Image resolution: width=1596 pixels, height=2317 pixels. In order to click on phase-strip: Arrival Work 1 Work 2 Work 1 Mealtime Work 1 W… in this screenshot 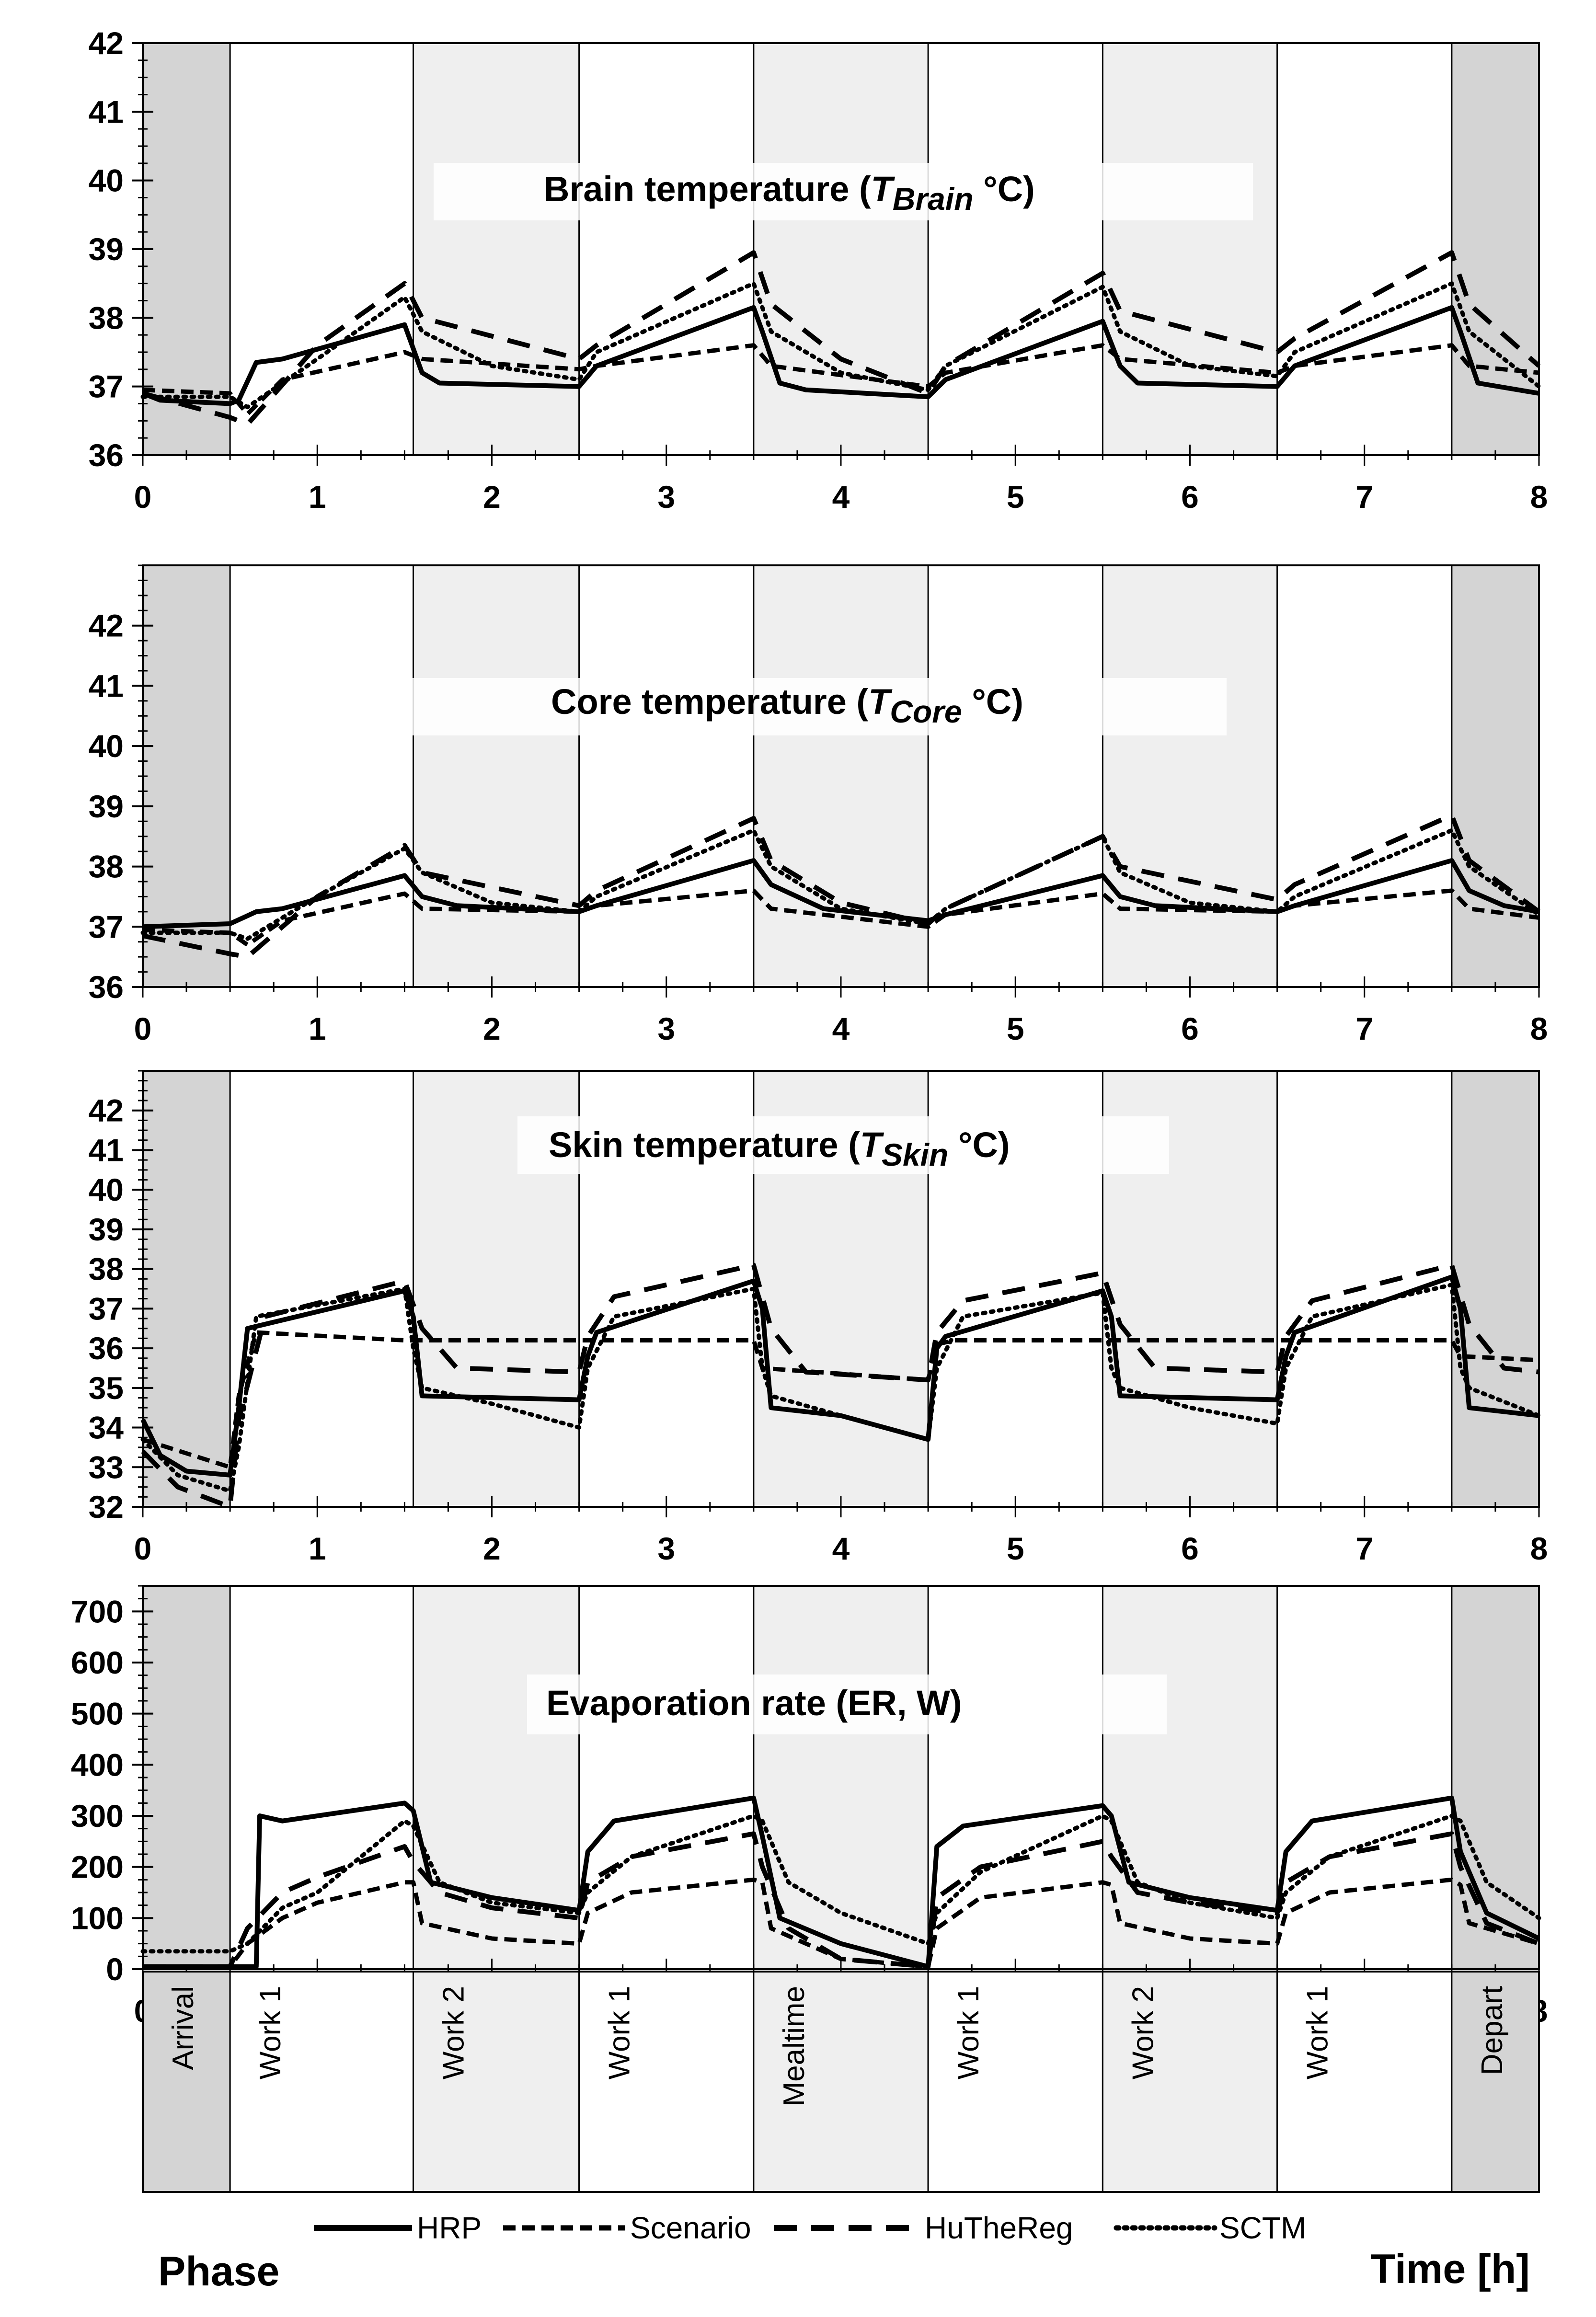, I will do `click(841, 2082)`.